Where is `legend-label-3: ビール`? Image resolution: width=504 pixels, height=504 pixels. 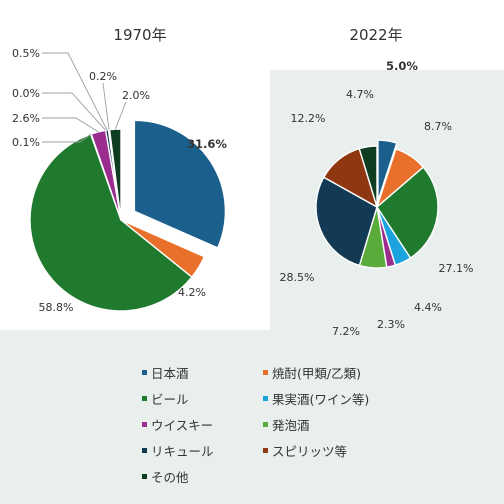 legend-label-3: ビール is located at coordinates (170, 399).